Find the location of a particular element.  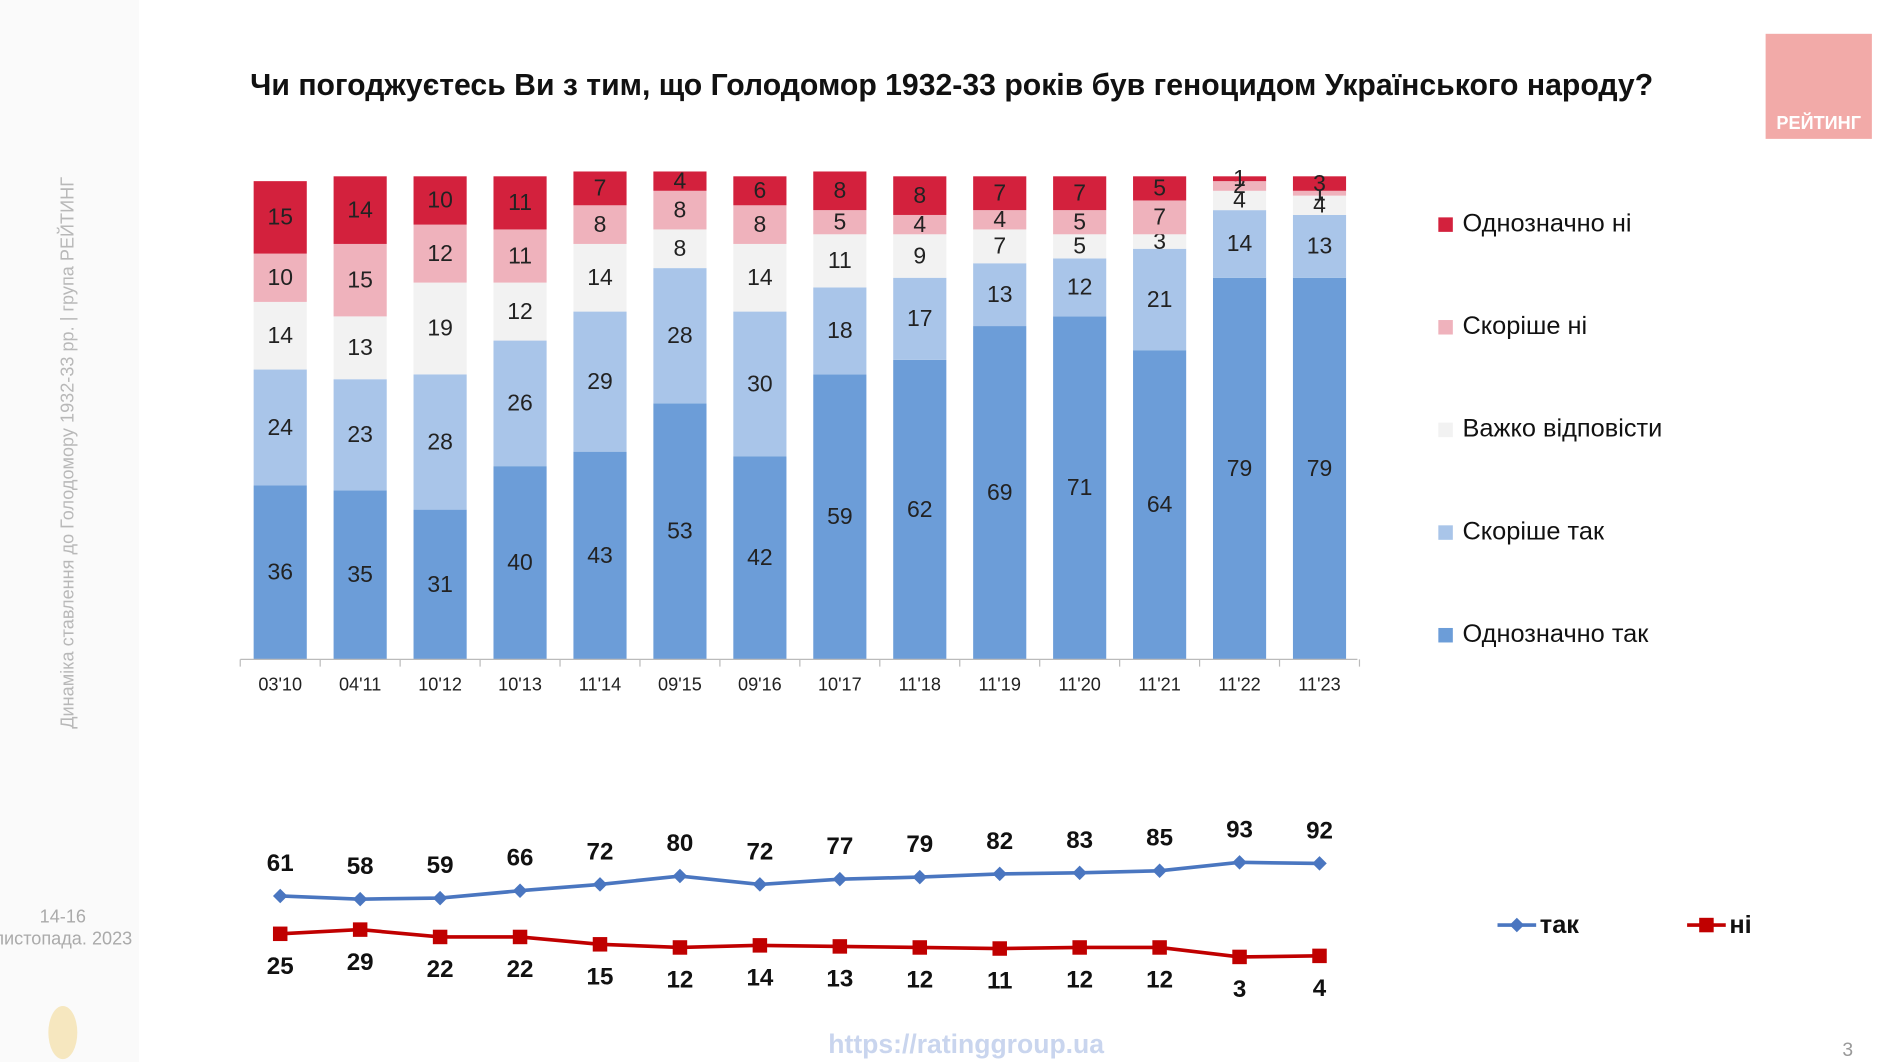

x-tick-label: 11'22 is located at coordinates (1239, 685).